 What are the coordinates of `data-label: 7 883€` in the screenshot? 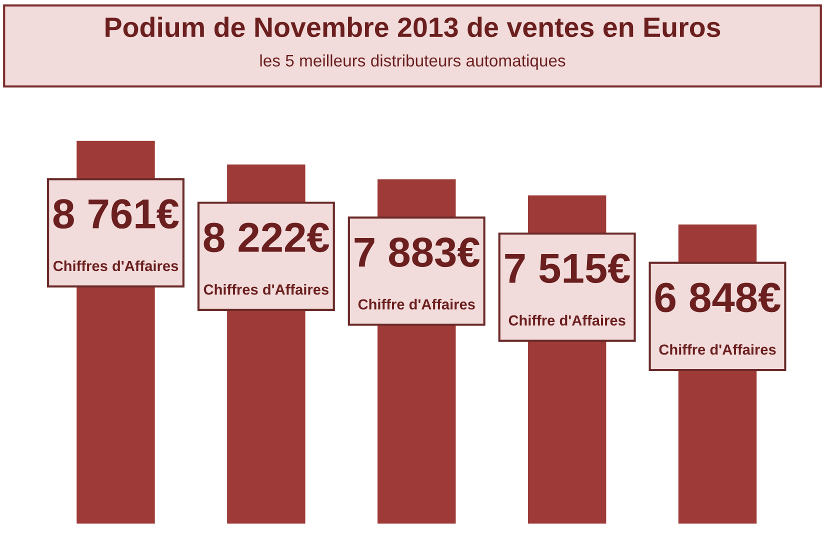 It's located at (417, 253).